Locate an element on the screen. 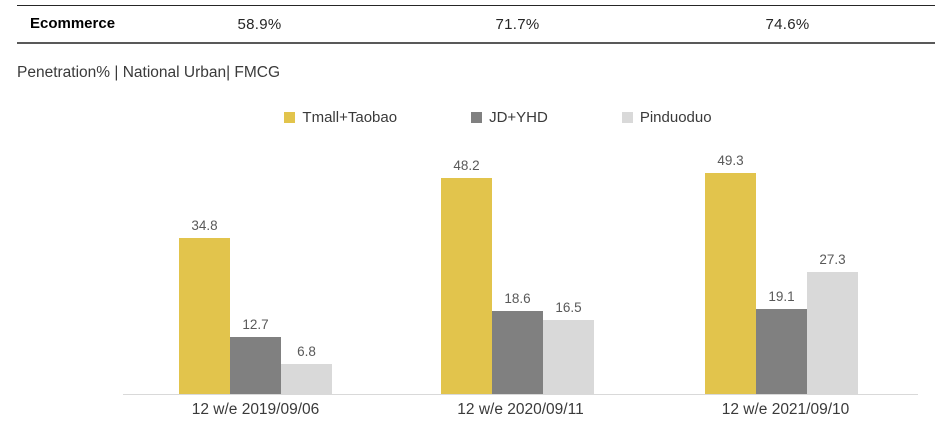 The width and height of the screenshot is (940, 433). summary-value-2019: 58.9% is located at coordinates (259, 24).